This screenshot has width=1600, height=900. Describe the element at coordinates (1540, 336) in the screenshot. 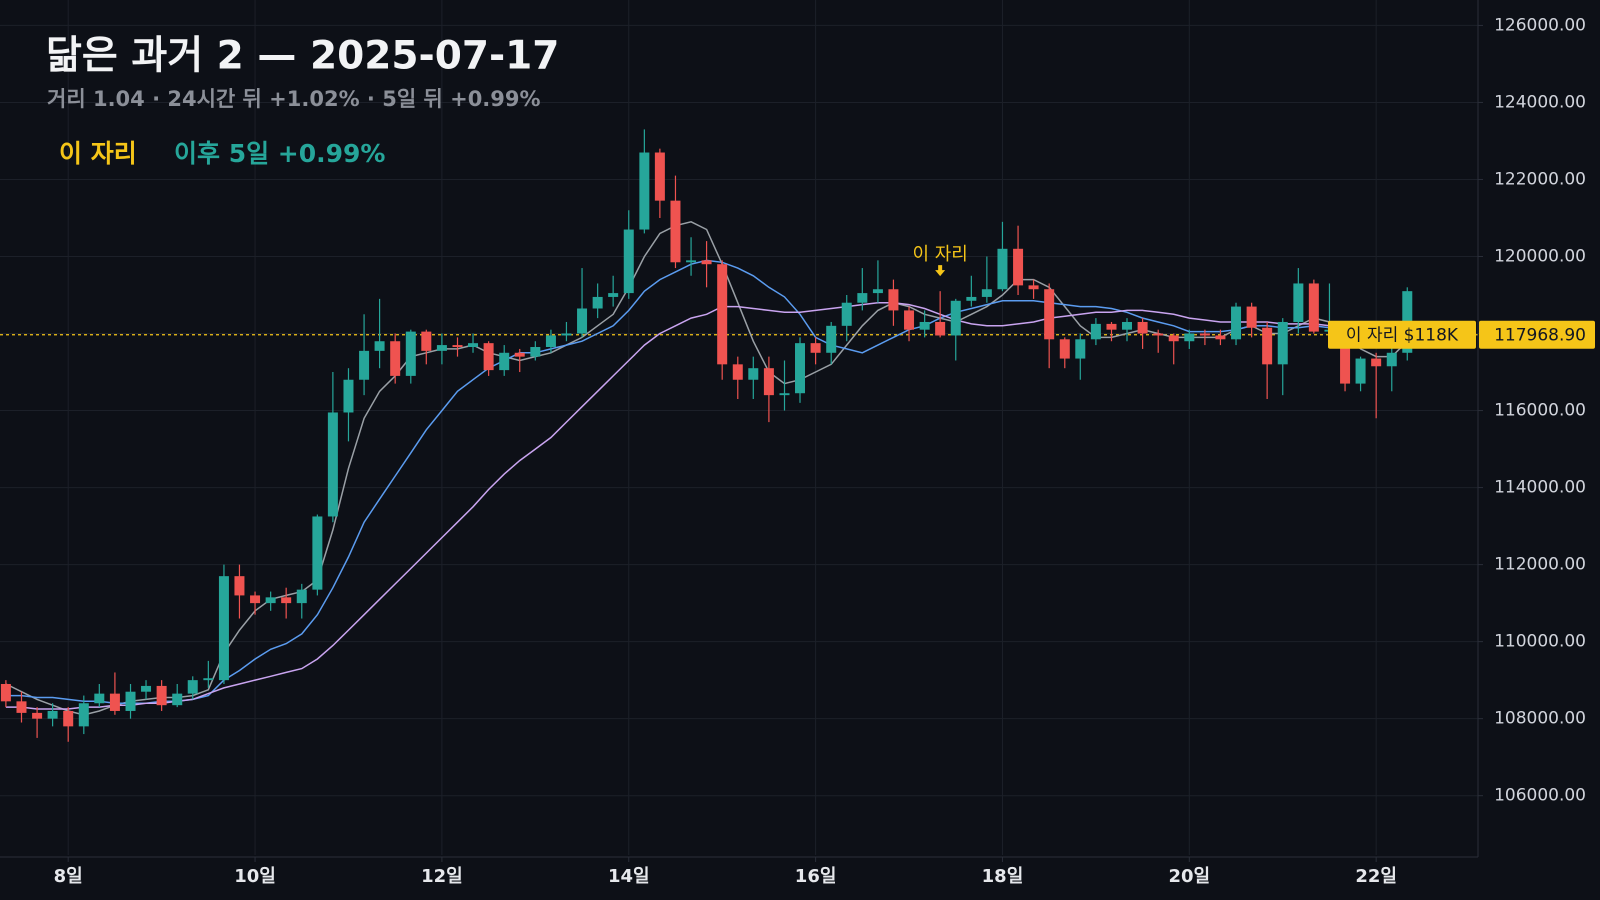

I see `price-axis-label: 117968.90` at that location.